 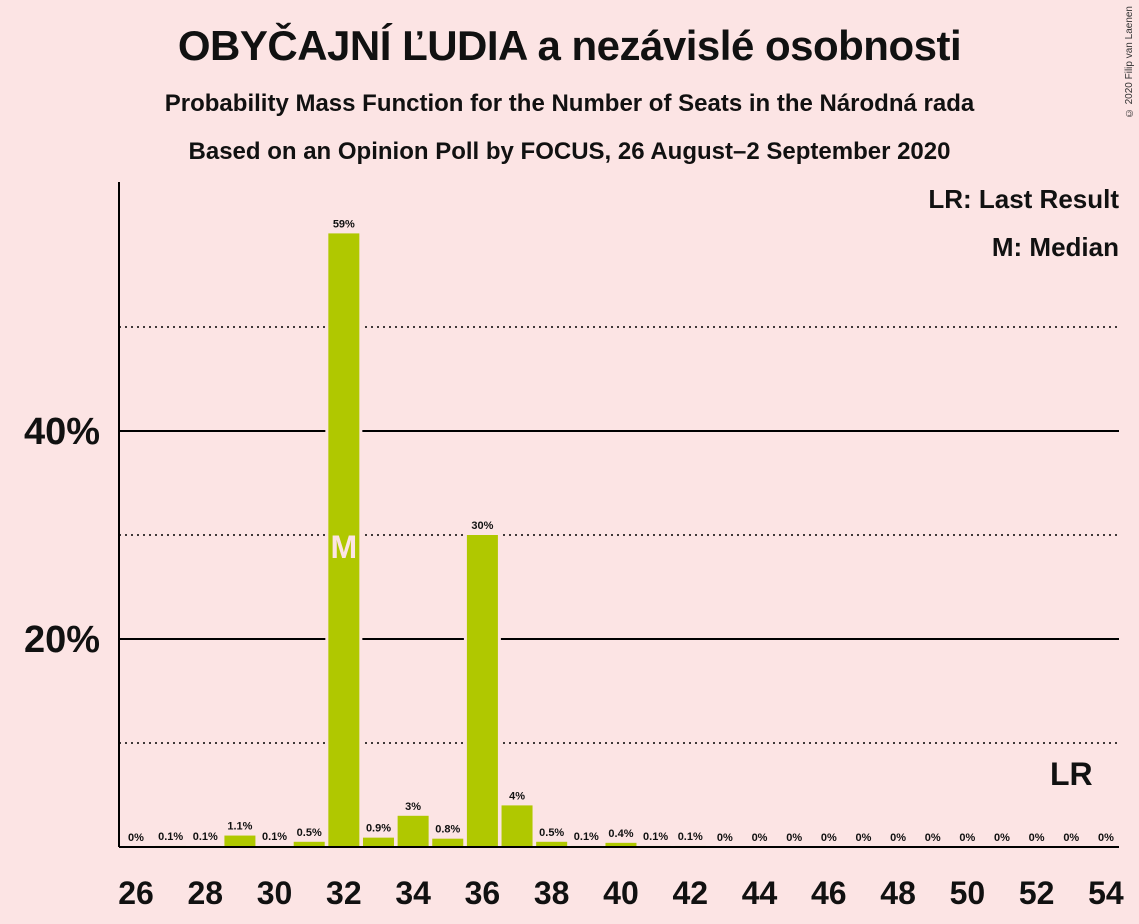 What do you see at coordinates (552, 893) in the screenshot?
I see `x-tick-label: 38` at bounding box center [552, 893].